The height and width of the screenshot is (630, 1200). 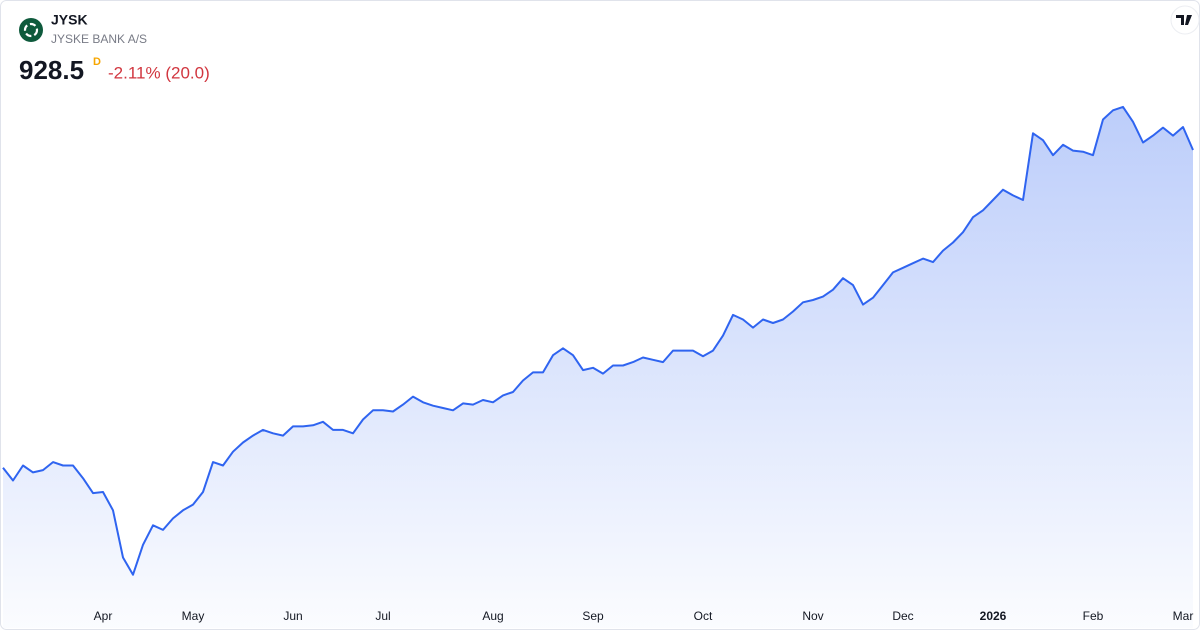 What do you see at coordinates (97, 62) in the screenshot?
I see `price-flag: D` at bounding box center [97, 62].